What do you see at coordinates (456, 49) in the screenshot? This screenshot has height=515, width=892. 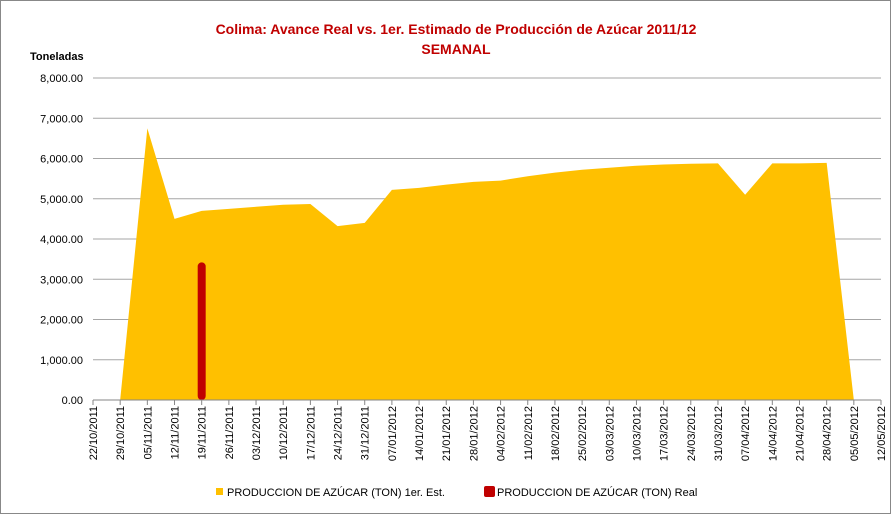 I see `chart-subtitle: SEMANAL` at bounding box center [456, 49].